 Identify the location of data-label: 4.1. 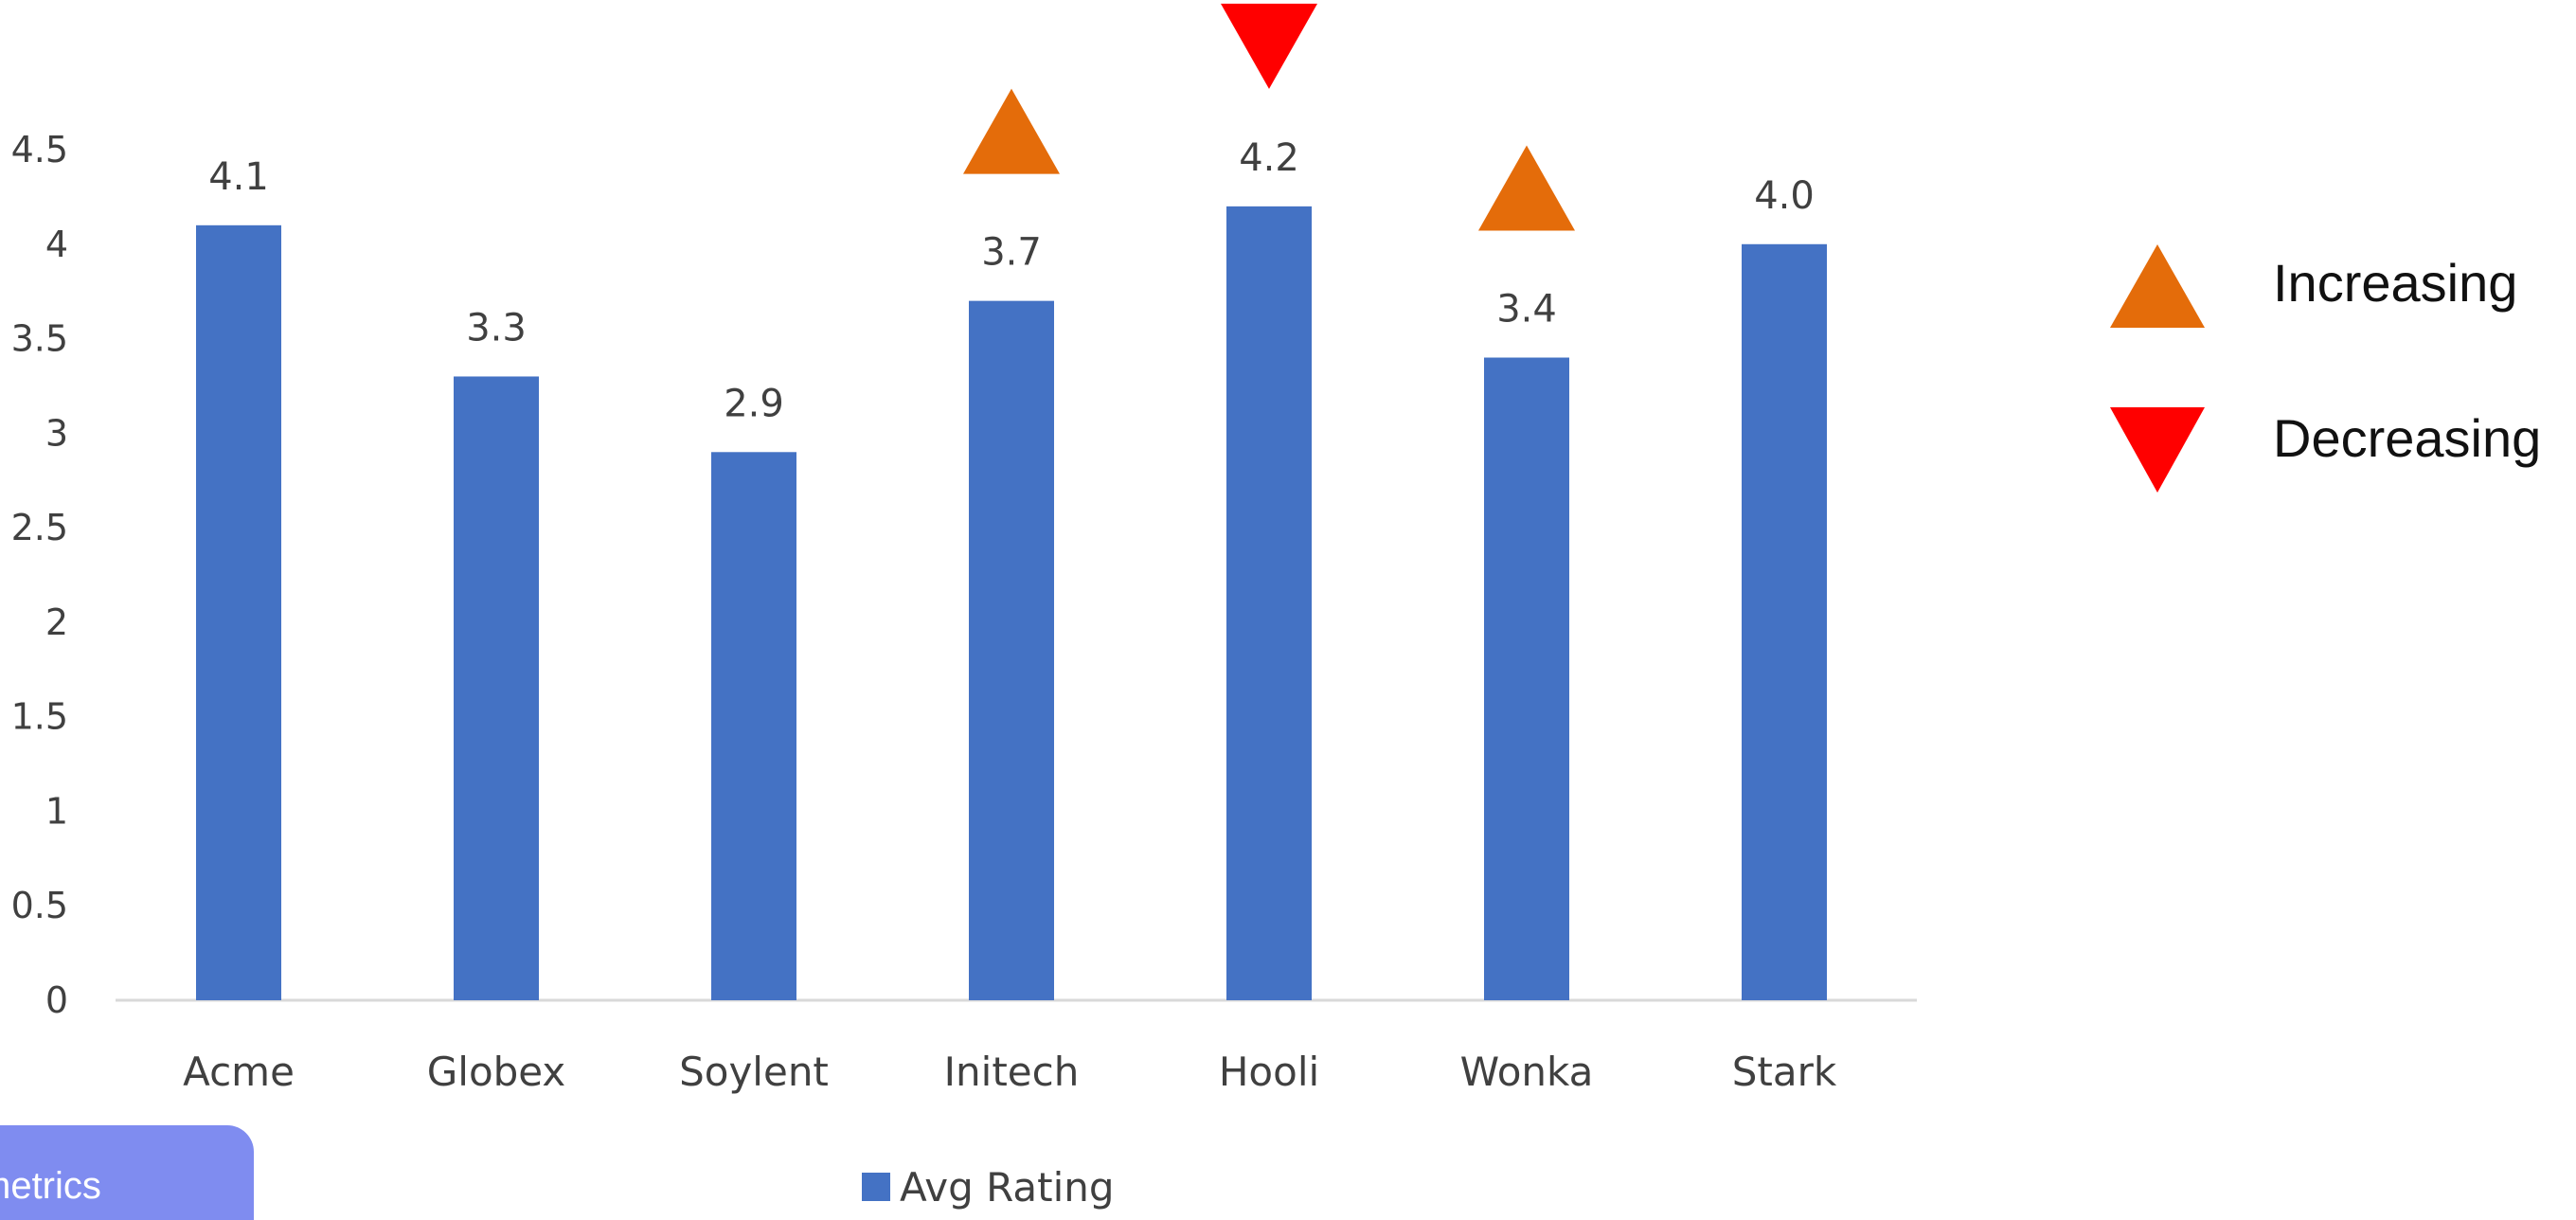
(238, 177).